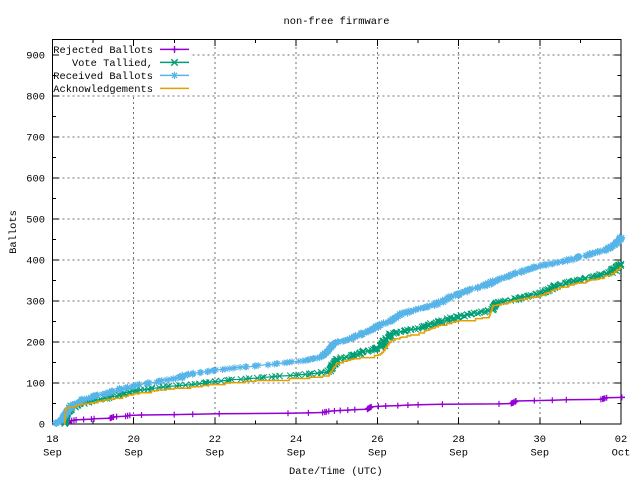  I want to click on svg-text: 400, so click(35, 262).